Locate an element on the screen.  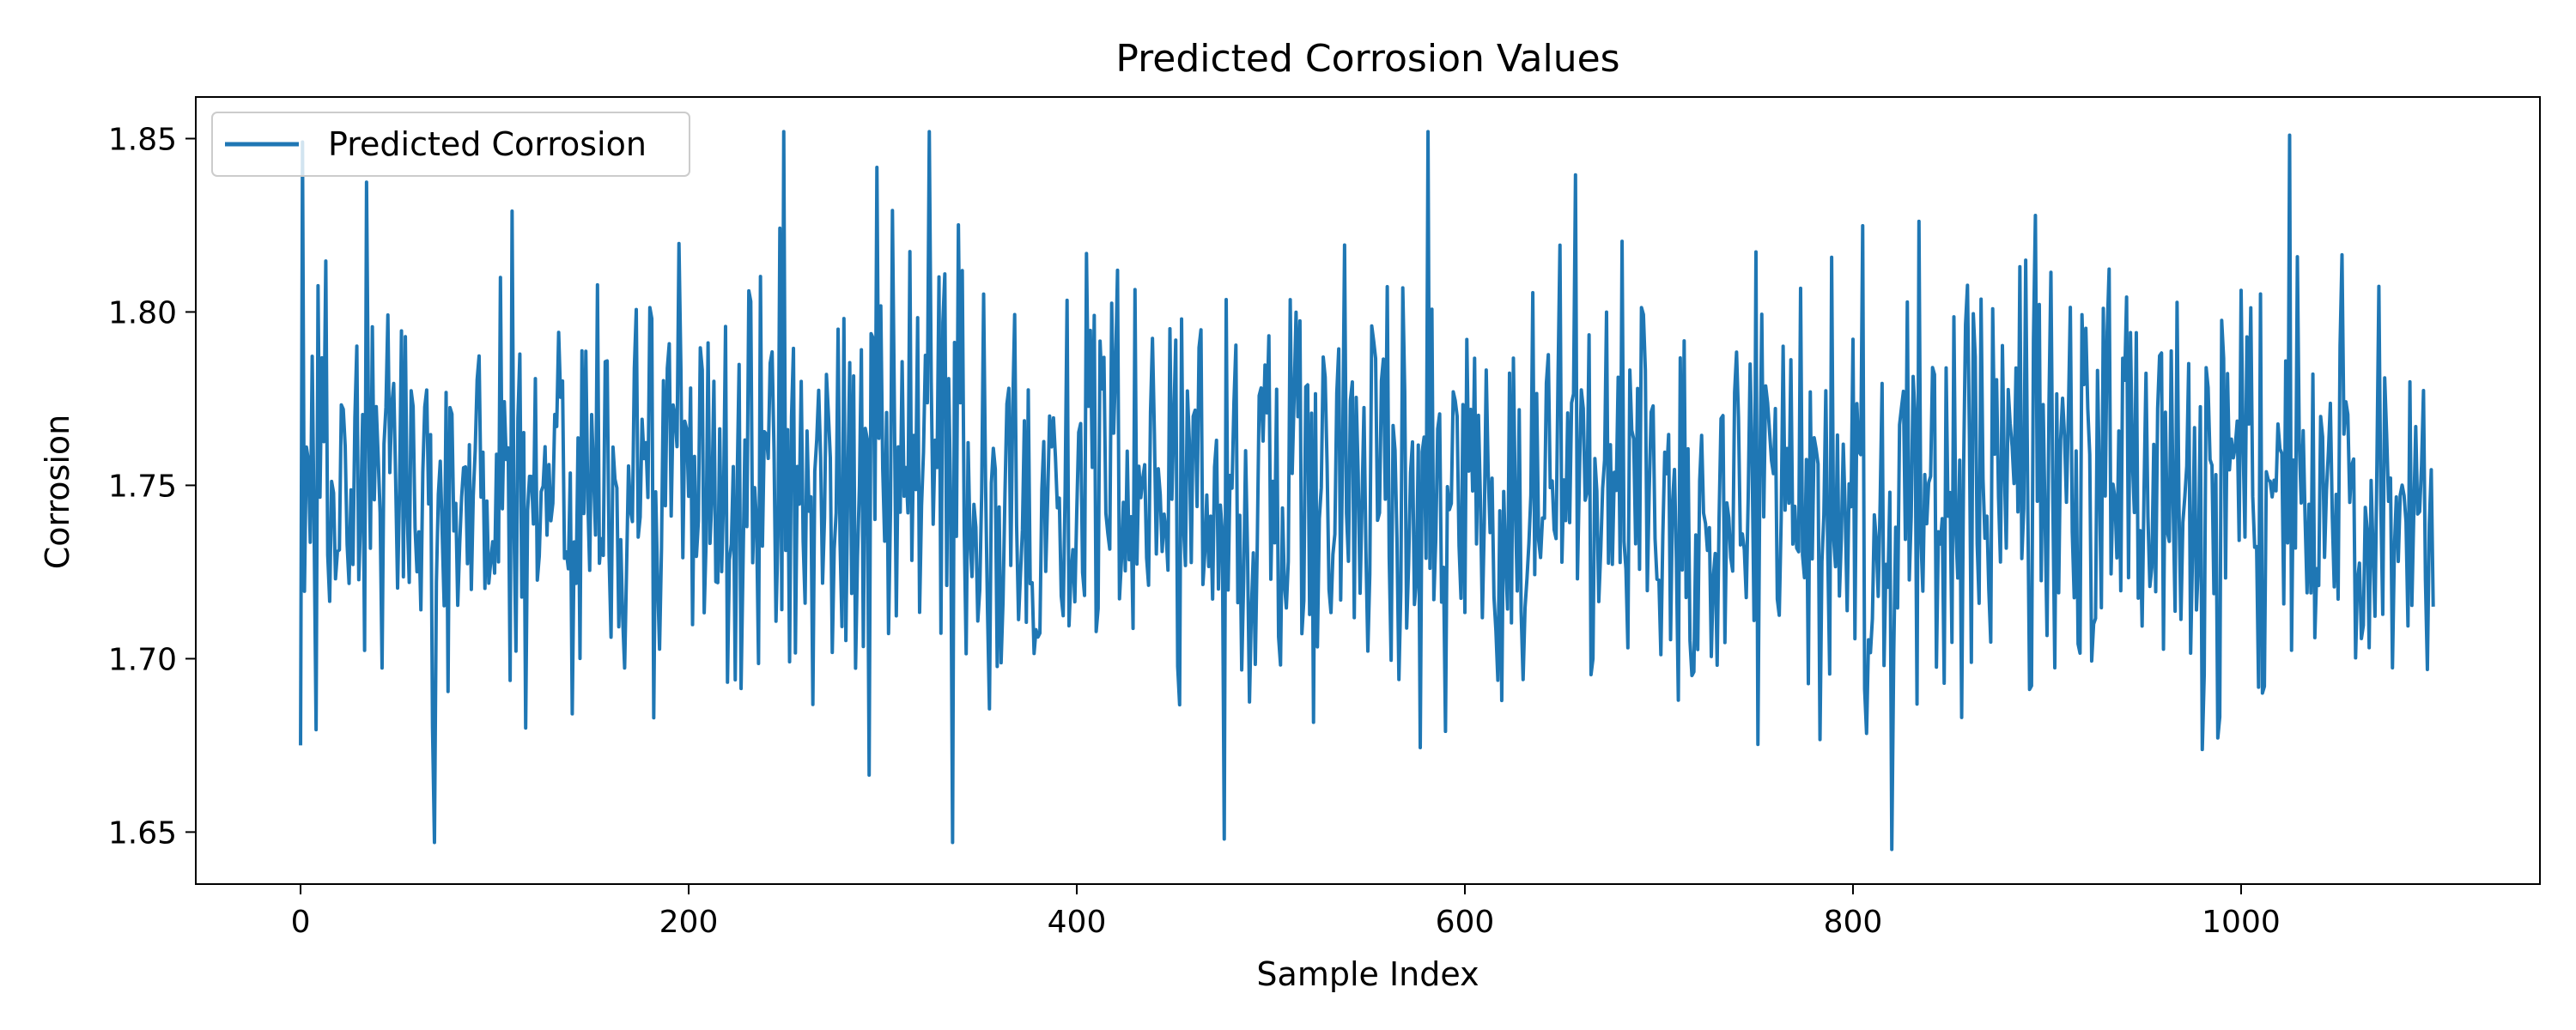
y-tick-label: 1.75 is located at coordinates (143, 486).